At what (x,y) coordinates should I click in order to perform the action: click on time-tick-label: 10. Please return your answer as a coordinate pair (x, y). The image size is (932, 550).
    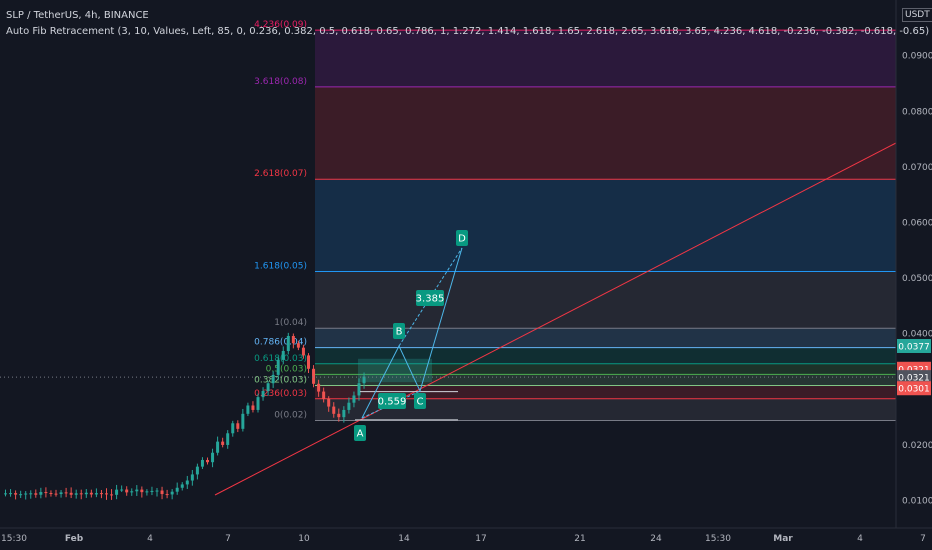
    Looking at the image, I should click on (304, 539).